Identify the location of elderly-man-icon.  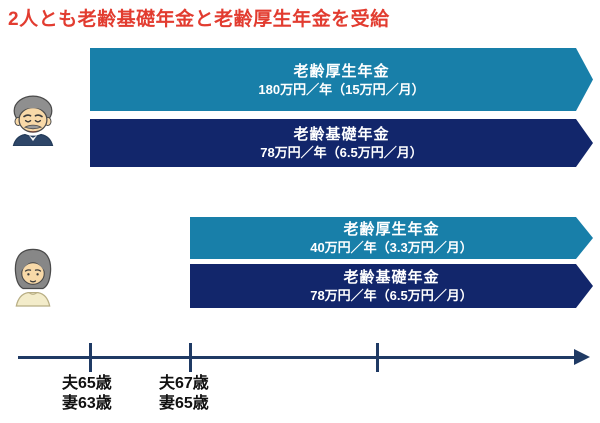
(33, 119).